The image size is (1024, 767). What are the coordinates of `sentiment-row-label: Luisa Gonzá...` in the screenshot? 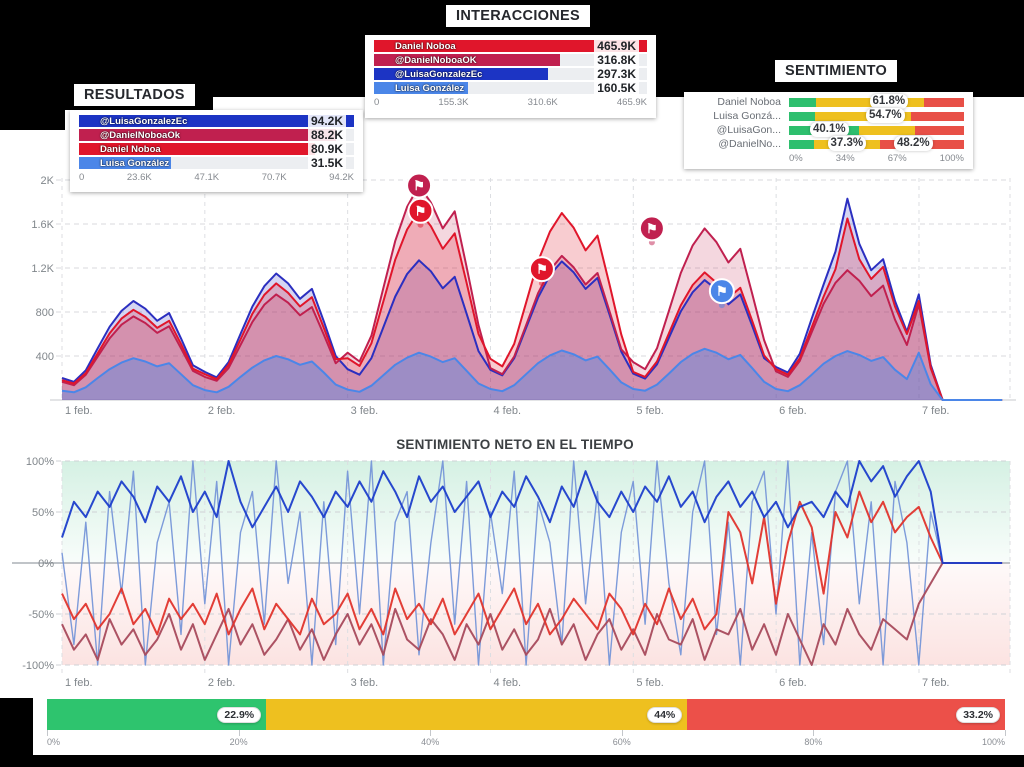 It's located at (747, 116).